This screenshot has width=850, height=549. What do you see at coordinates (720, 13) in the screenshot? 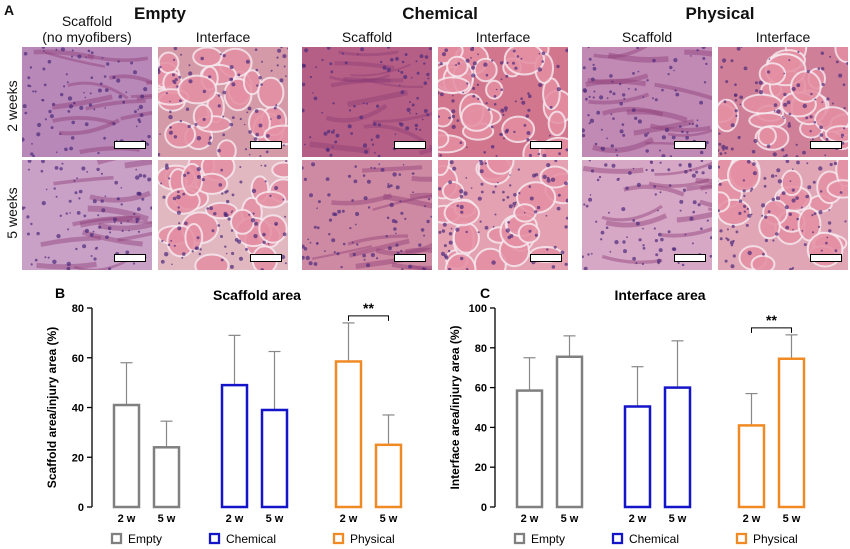
I see `group-title-physical: Physical` at bounding box center [720, 13].